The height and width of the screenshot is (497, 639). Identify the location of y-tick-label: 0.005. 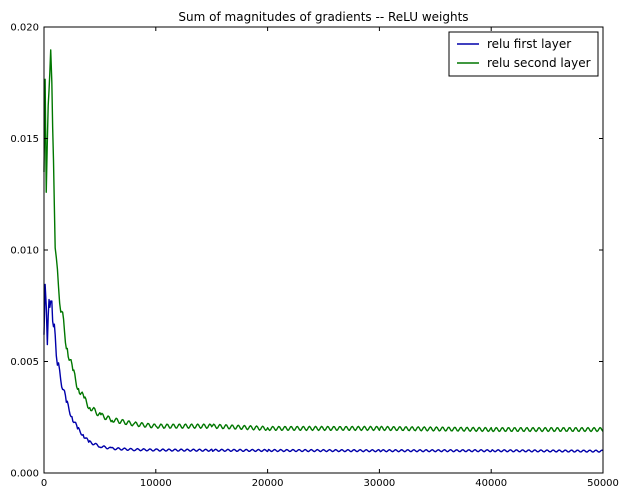
(24, 362).